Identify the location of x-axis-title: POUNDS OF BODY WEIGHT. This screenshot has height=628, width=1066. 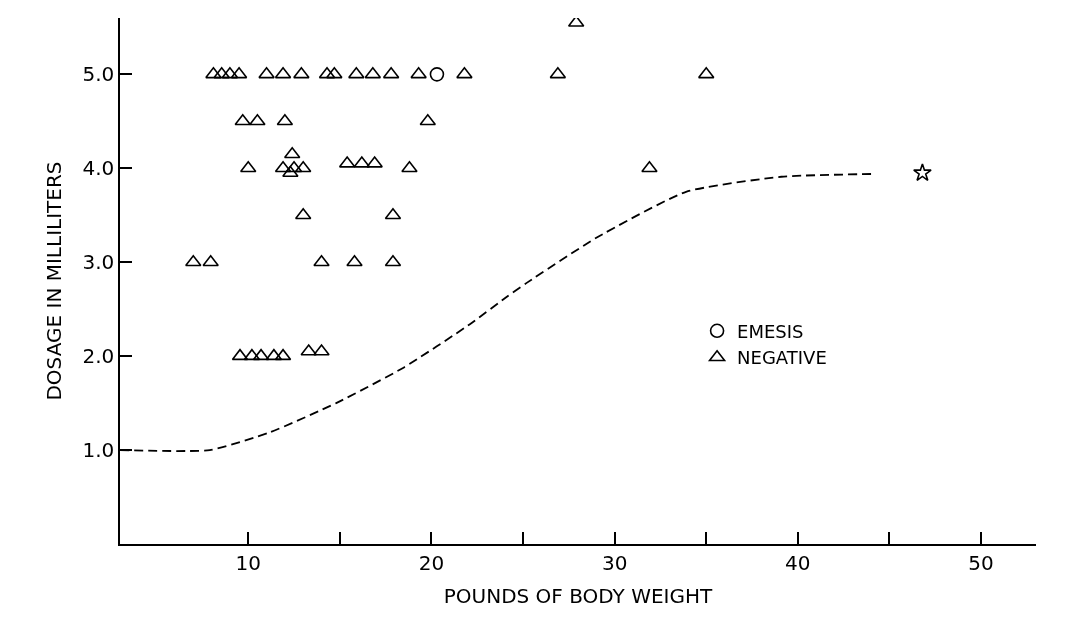
(578, 595).